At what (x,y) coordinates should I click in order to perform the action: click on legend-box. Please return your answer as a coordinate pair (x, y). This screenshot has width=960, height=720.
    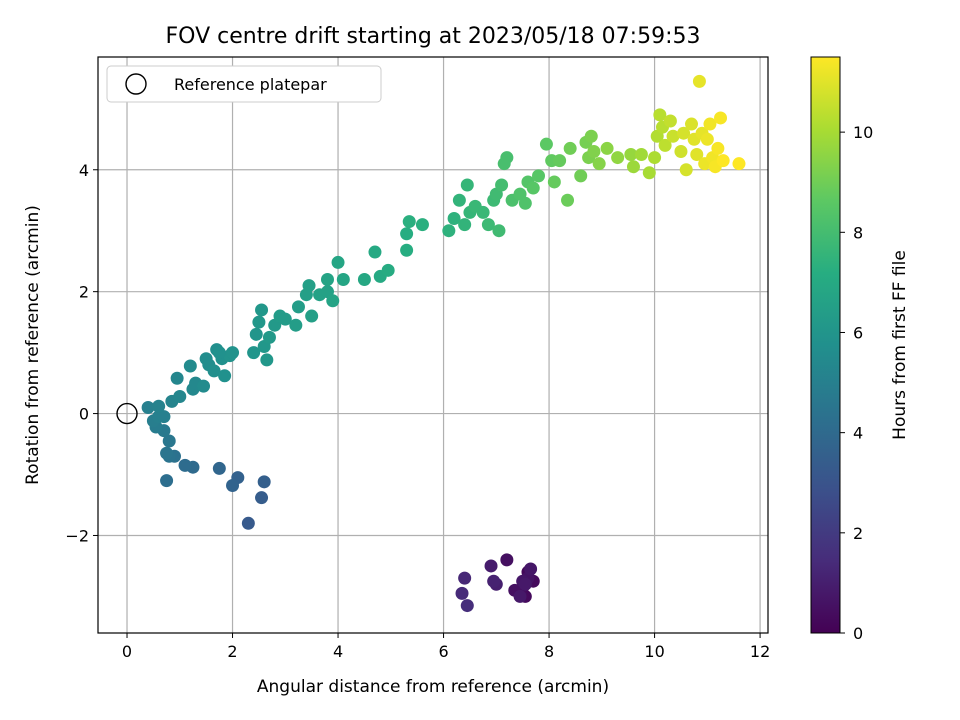
    Looking at the image, I should click on (244, 84).